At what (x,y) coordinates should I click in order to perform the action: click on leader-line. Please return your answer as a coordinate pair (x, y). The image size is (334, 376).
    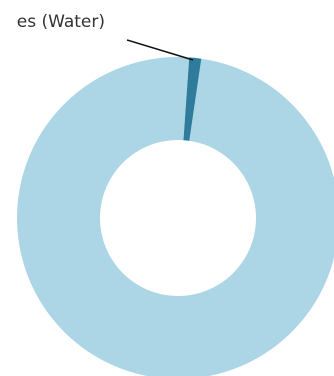
    Looking at the image, I should click on (160, 50).